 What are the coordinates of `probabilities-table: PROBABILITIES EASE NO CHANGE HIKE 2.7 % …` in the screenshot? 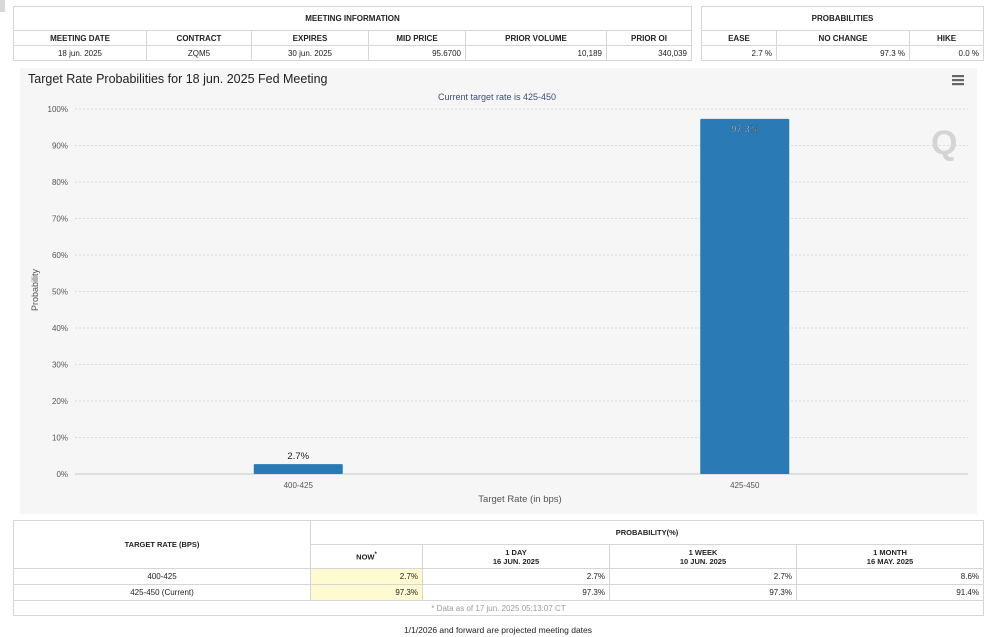 It's located at (842, 33).